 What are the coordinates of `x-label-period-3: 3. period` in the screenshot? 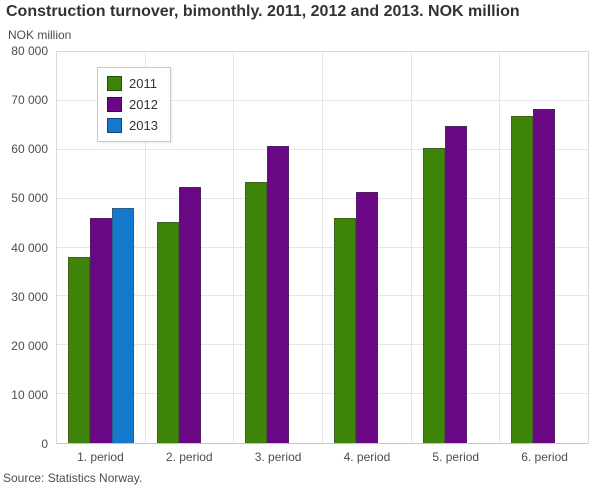 It's located at (278, 457).